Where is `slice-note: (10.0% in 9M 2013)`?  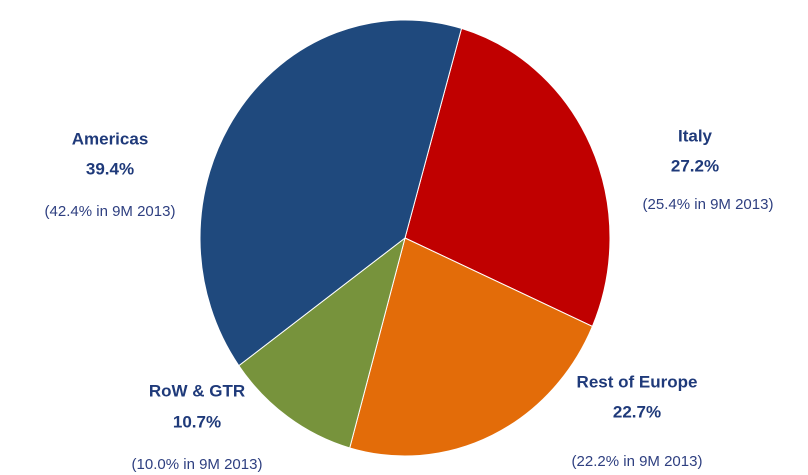 slice-note: (10.0% in 9M 2013) is located at coordinates (197, 464).